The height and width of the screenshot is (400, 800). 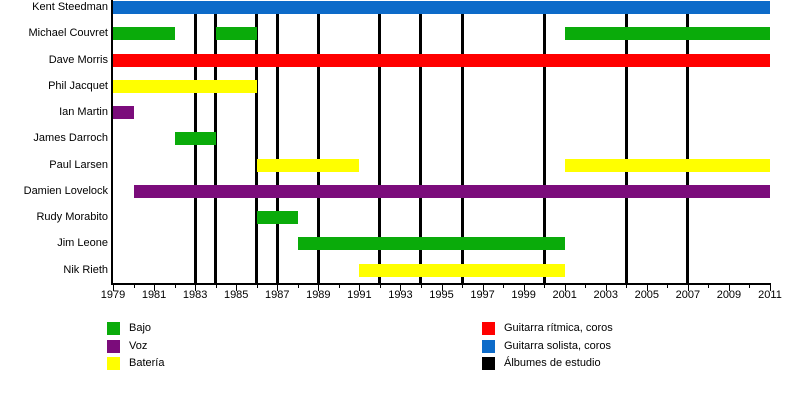 What do you see at coordinates (113, 346) in the screenshot?
I see `legend-swatch-voz` at bounding box center [113, 346].